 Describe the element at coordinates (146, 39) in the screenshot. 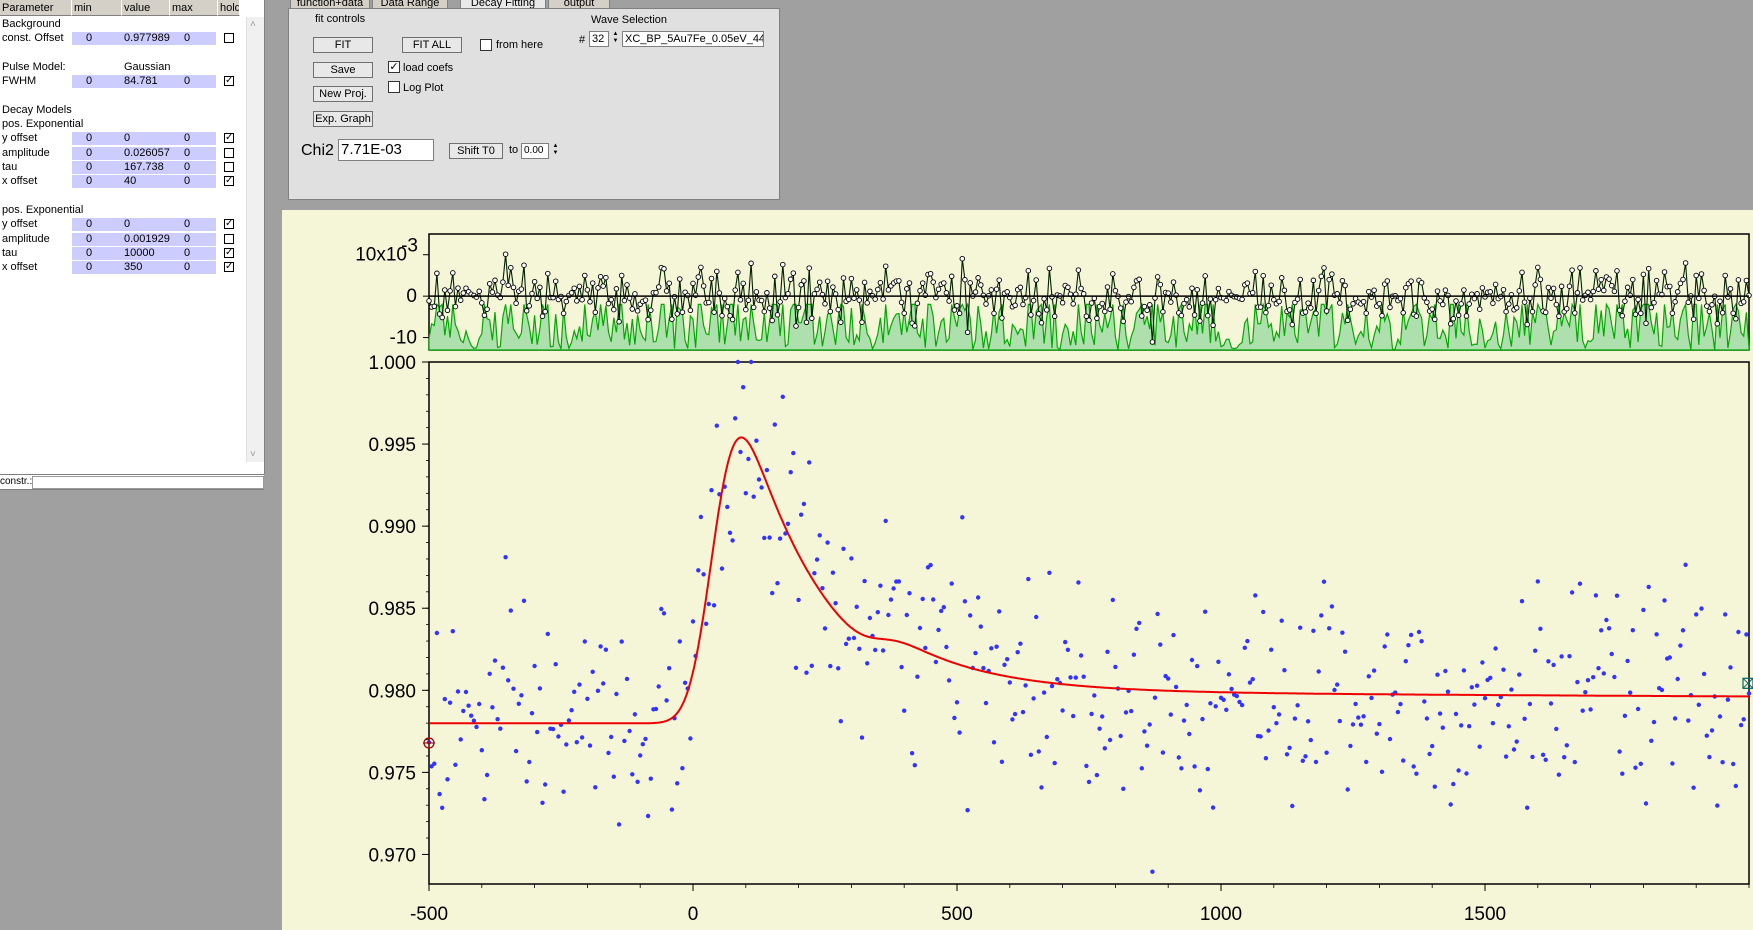

I see `parameter-value-cell: 0.977989` at that location.